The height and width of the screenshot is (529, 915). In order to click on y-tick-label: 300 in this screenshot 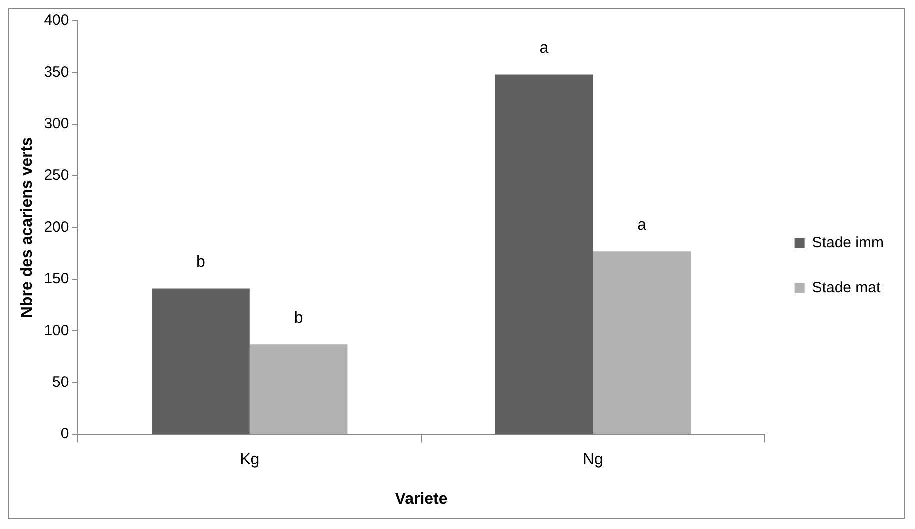, I will do `click(57, 124)`.